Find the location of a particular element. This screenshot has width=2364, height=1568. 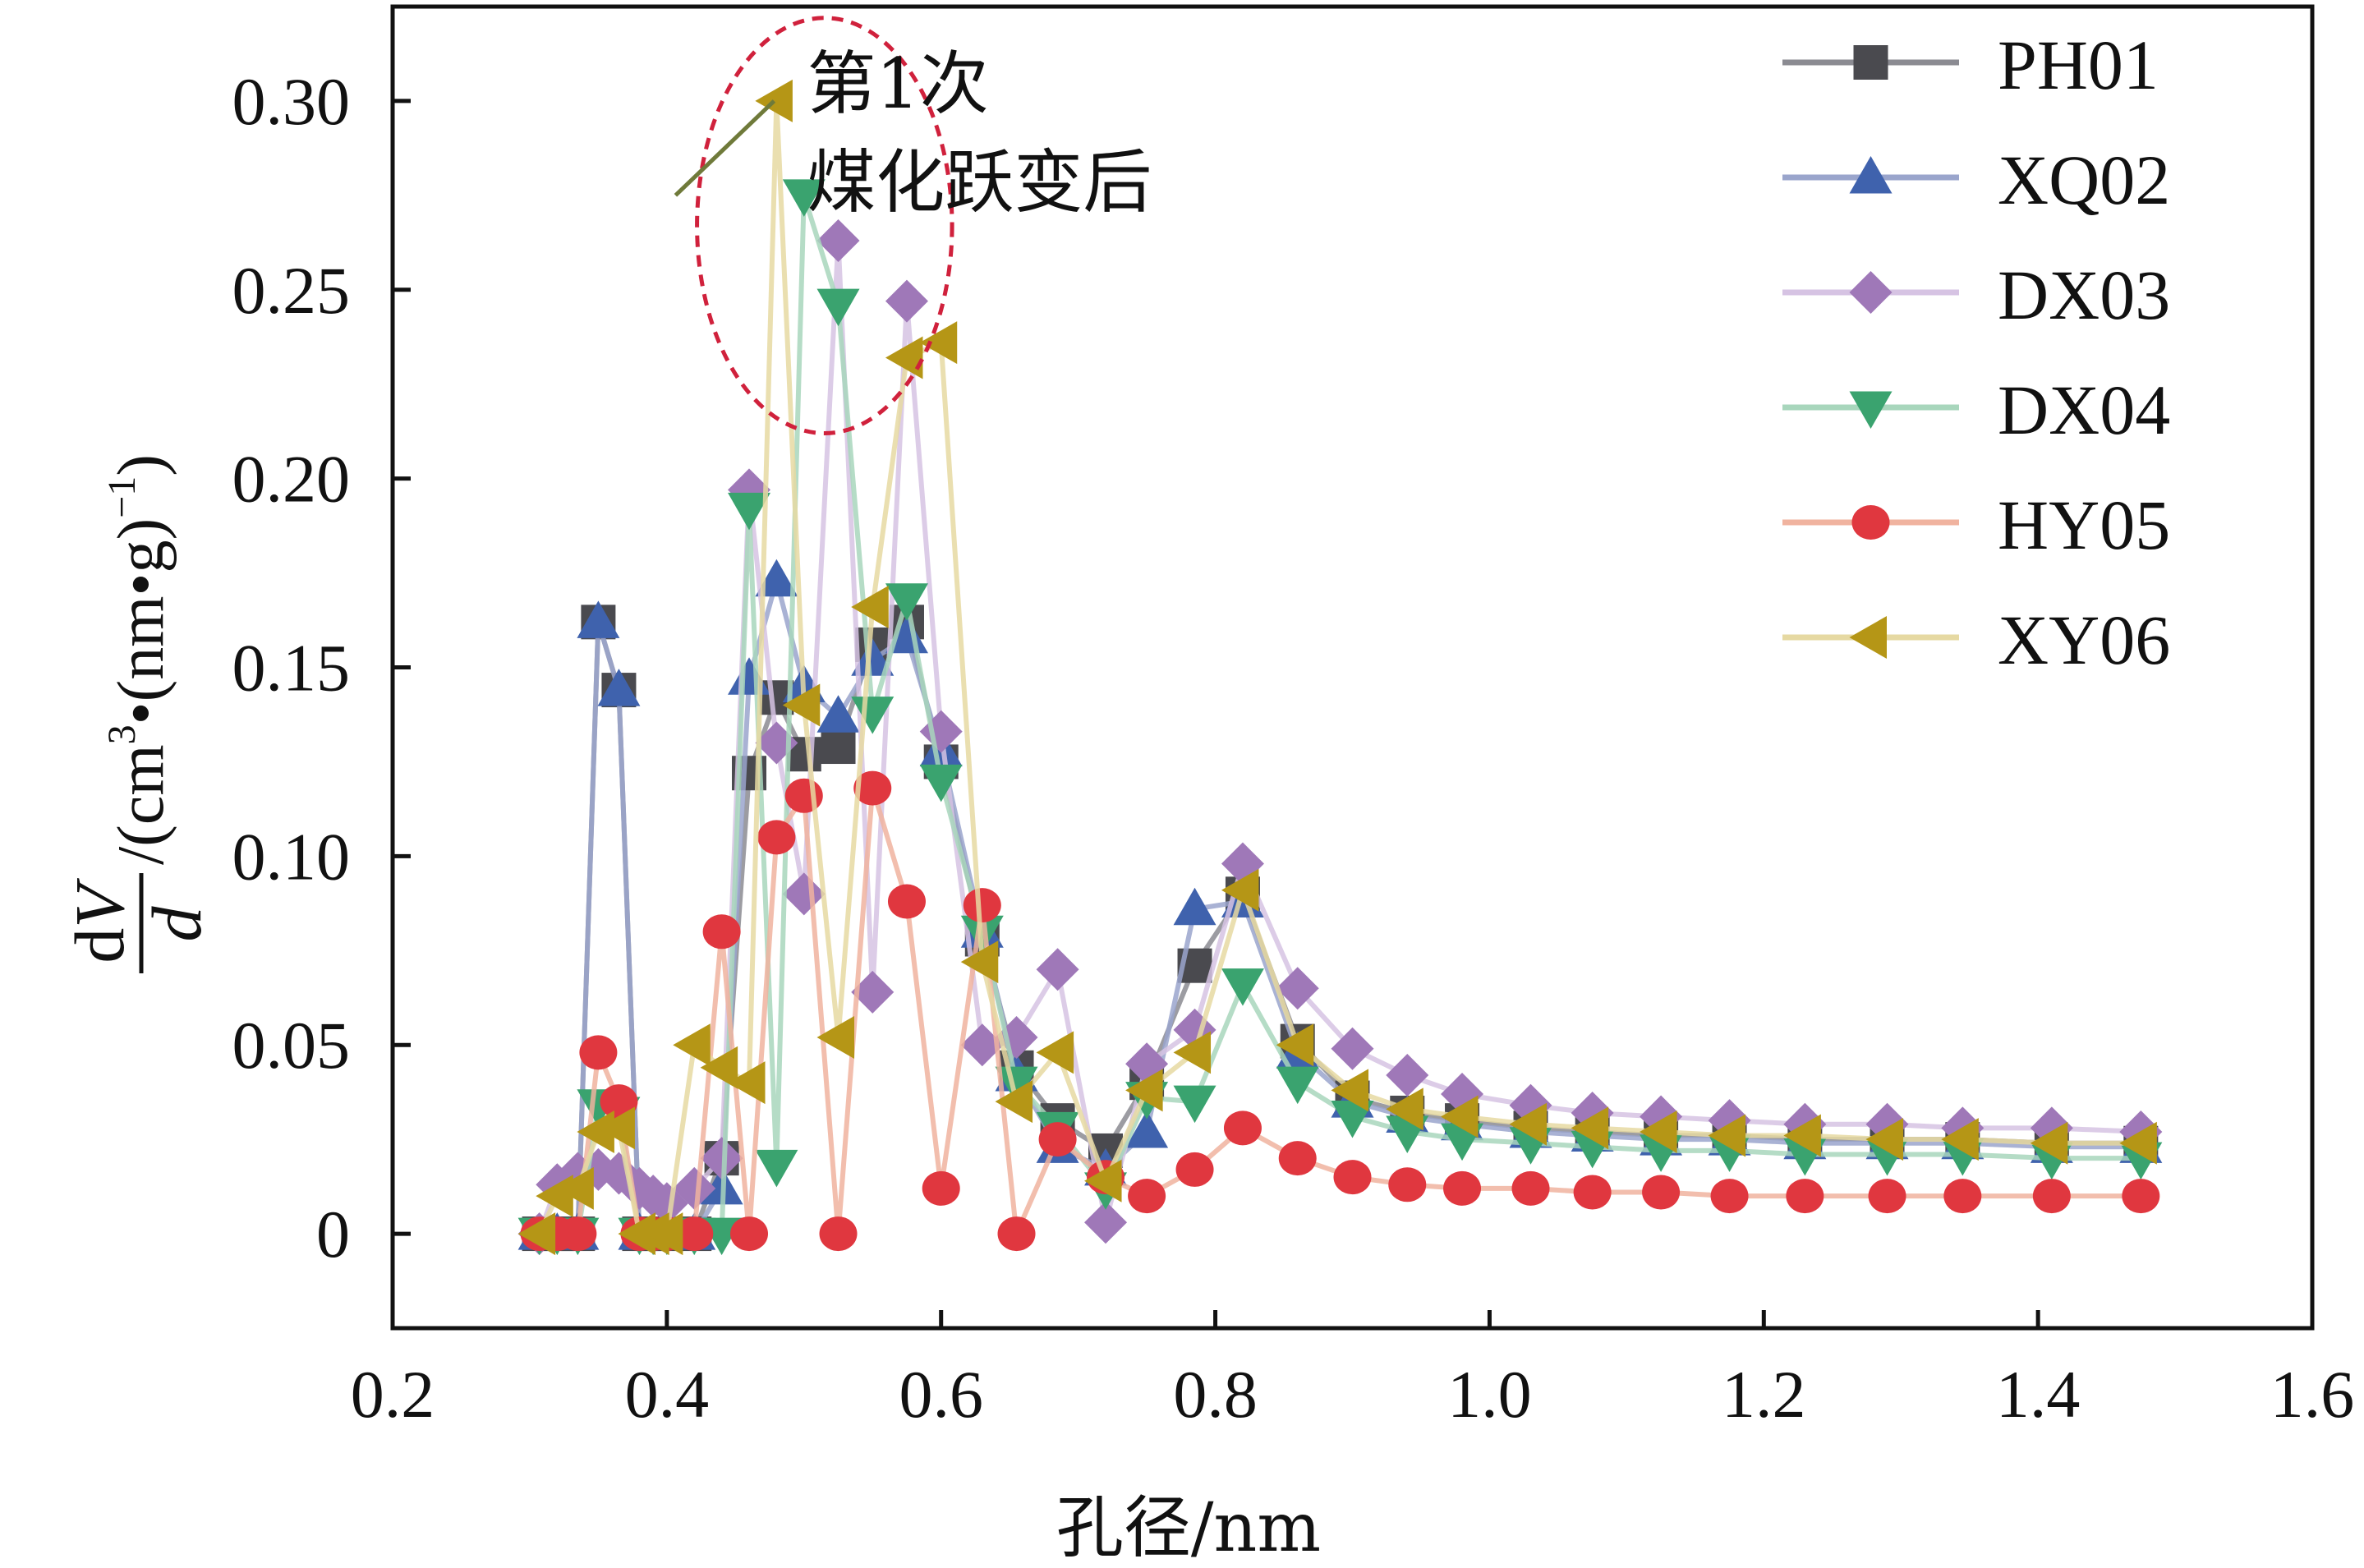

y-axis-title: dV d /(cm3•(nm•g)−1) is located at coordinates (138, 714).